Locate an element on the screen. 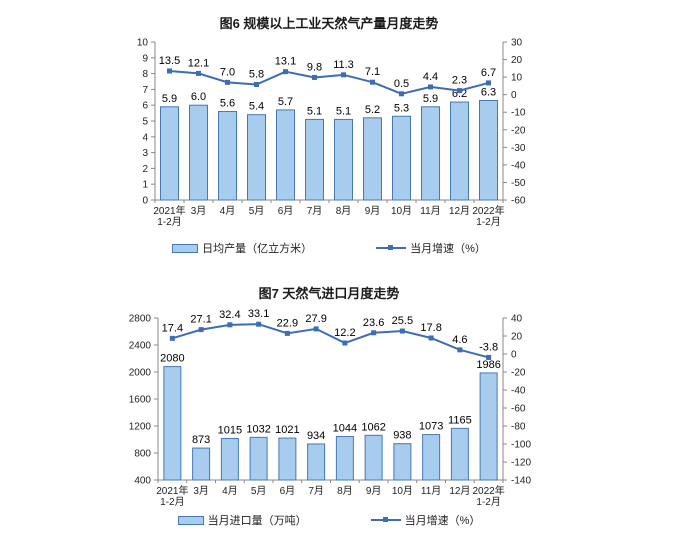 The image size is (700, 533). line-value-label: 12.2 is located at coordinates (344, 333).